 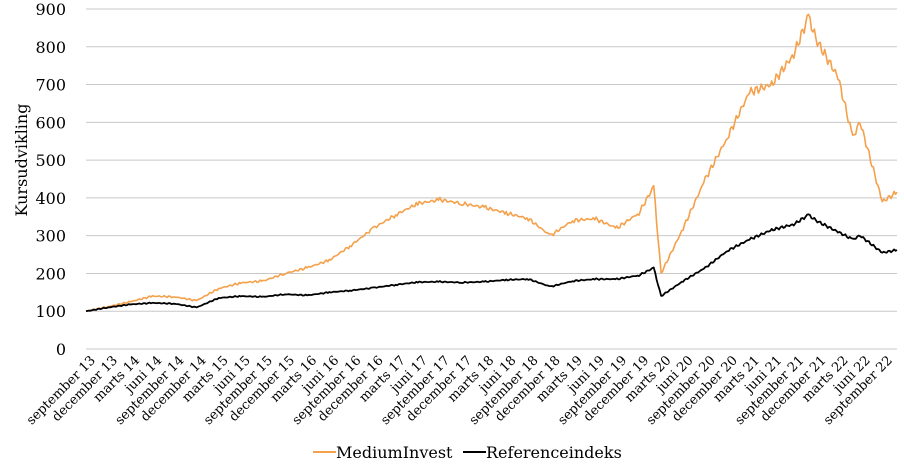 What do you see at coordinates (50, 198) in the screenshot?
I see `y-tick-label: 400` at bounding box center [50, 198].